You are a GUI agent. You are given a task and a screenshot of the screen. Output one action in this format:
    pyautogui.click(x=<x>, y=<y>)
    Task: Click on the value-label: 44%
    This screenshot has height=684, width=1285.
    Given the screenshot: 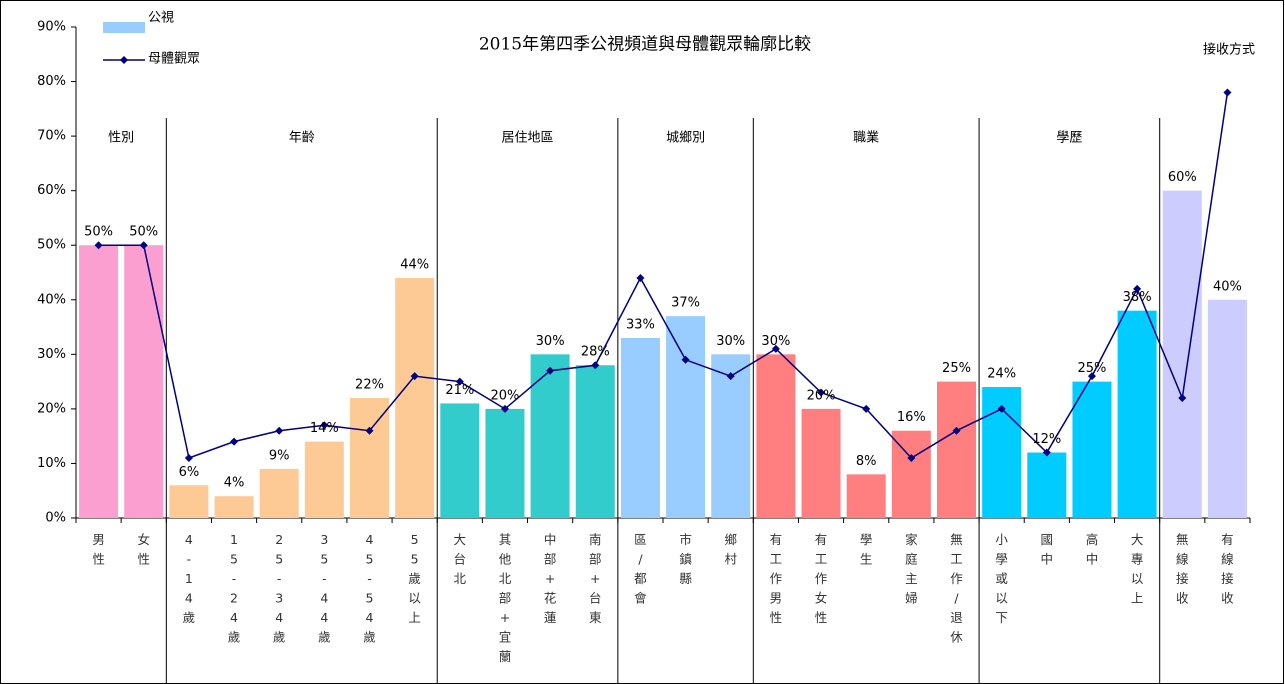 What is the action you would take?
    pyautogui.click(x=414, y=264)
    